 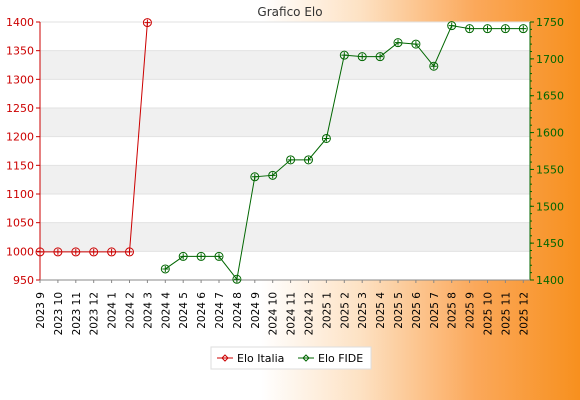 What do you see at coordinates (345, 310) in the screenshot?
I see `x-tick-label: 2025 2` at bounding box center [345, 310].